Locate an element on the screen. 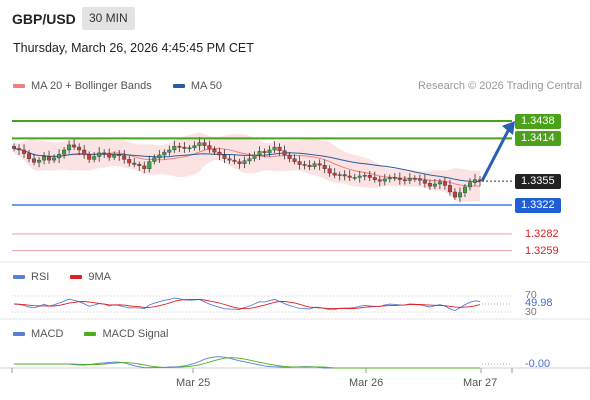 This screenshot has height=400, width=590. level-label-pivot: 1.3322 is located at coordinates (538, 205).